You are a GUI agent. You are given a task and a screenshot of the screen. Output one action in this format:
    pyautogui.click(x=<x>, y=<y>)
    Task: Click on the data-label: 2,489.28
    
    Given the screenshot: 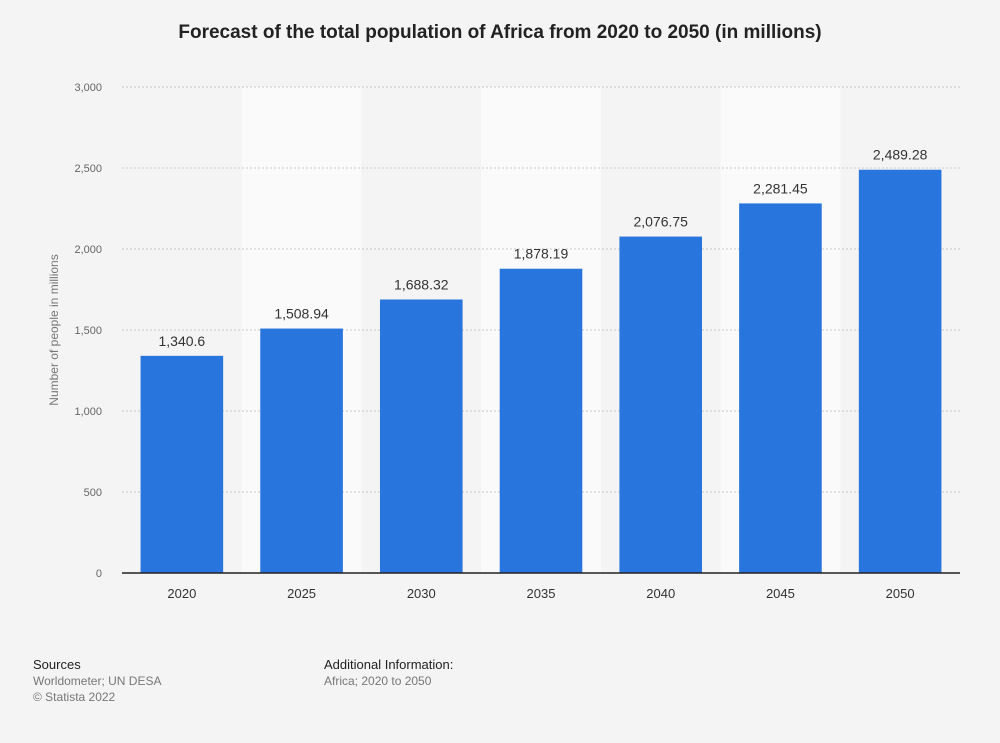 What is the action you would take?
    pyautogui.click(x=900, y=155)
    